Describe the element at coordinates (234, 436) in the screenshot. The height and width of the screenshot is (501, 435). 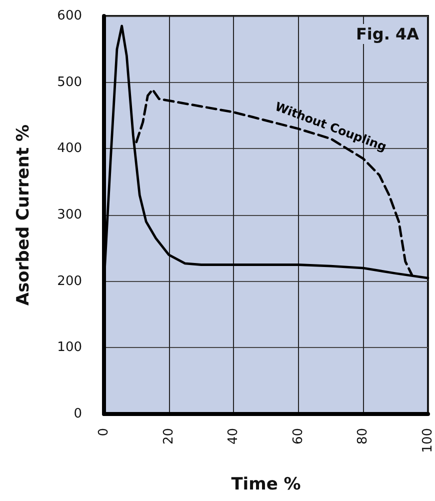
I see `x-tick-label: 40` at that location.